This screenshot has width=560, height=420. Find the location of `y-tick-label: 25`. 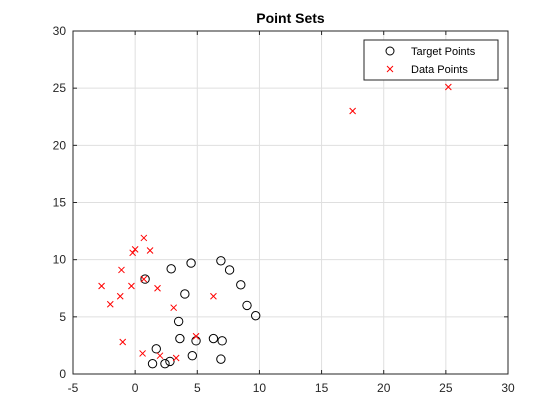

y-tick-label: 25 is located at coordinates (60, 88).